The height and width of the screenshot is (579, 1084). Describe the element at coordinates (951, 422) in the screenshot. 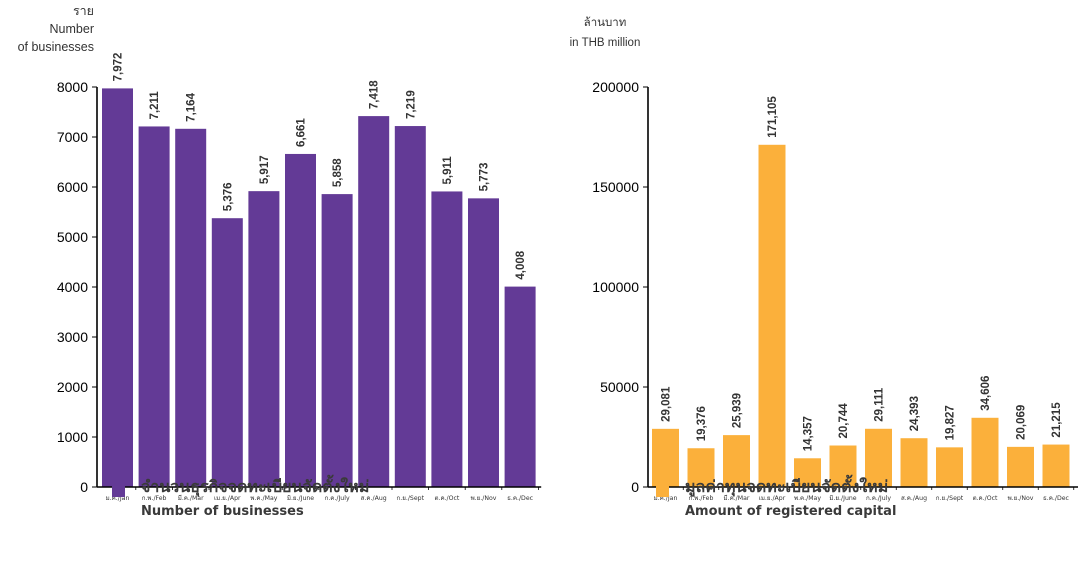

I see `data-label: 19,827` at that location.